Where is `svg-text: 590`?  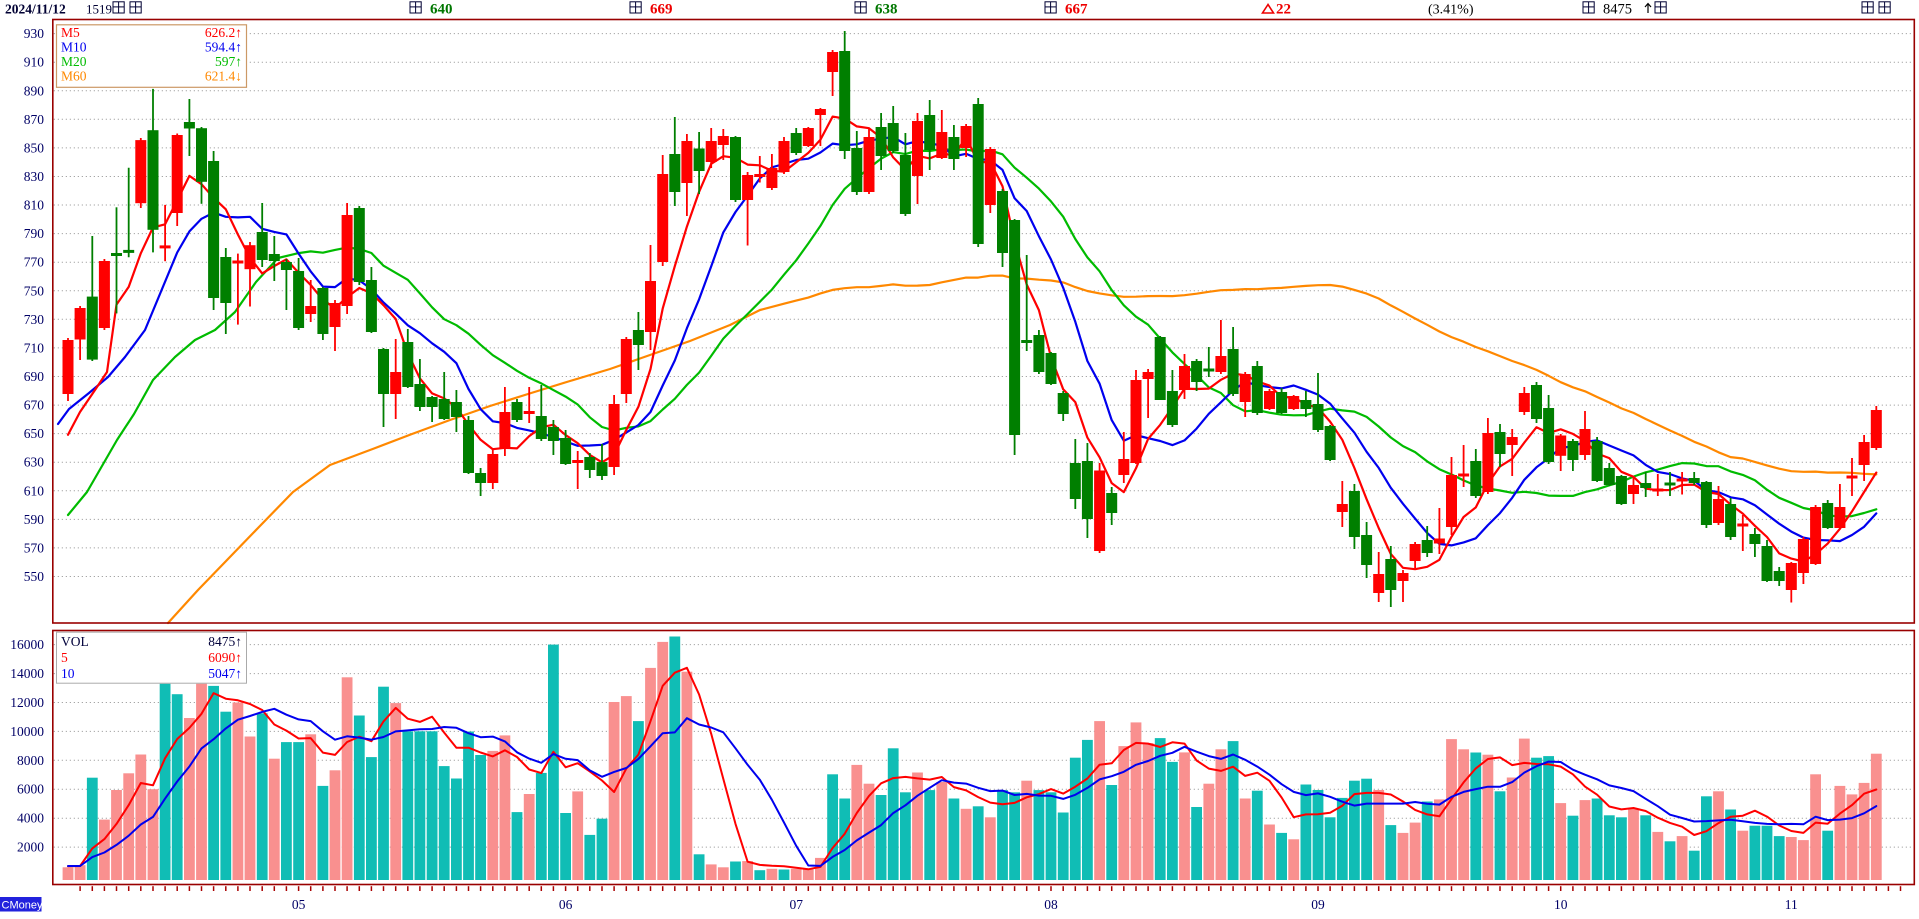
svg-text: 590 is located at coordinates (34, 519).